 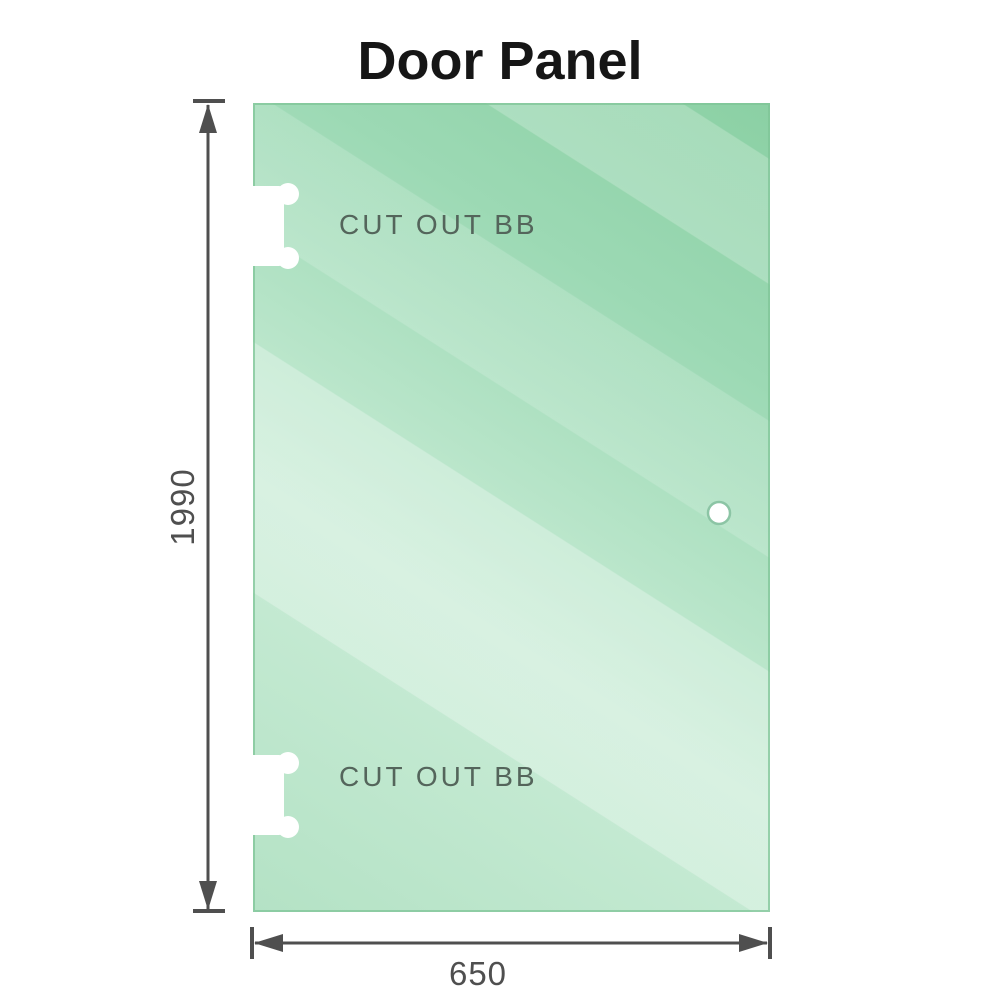 What do you see at coordinates (719, 513) in the screenshot?
I see `handle-hole` at bounding box center [719, 513].